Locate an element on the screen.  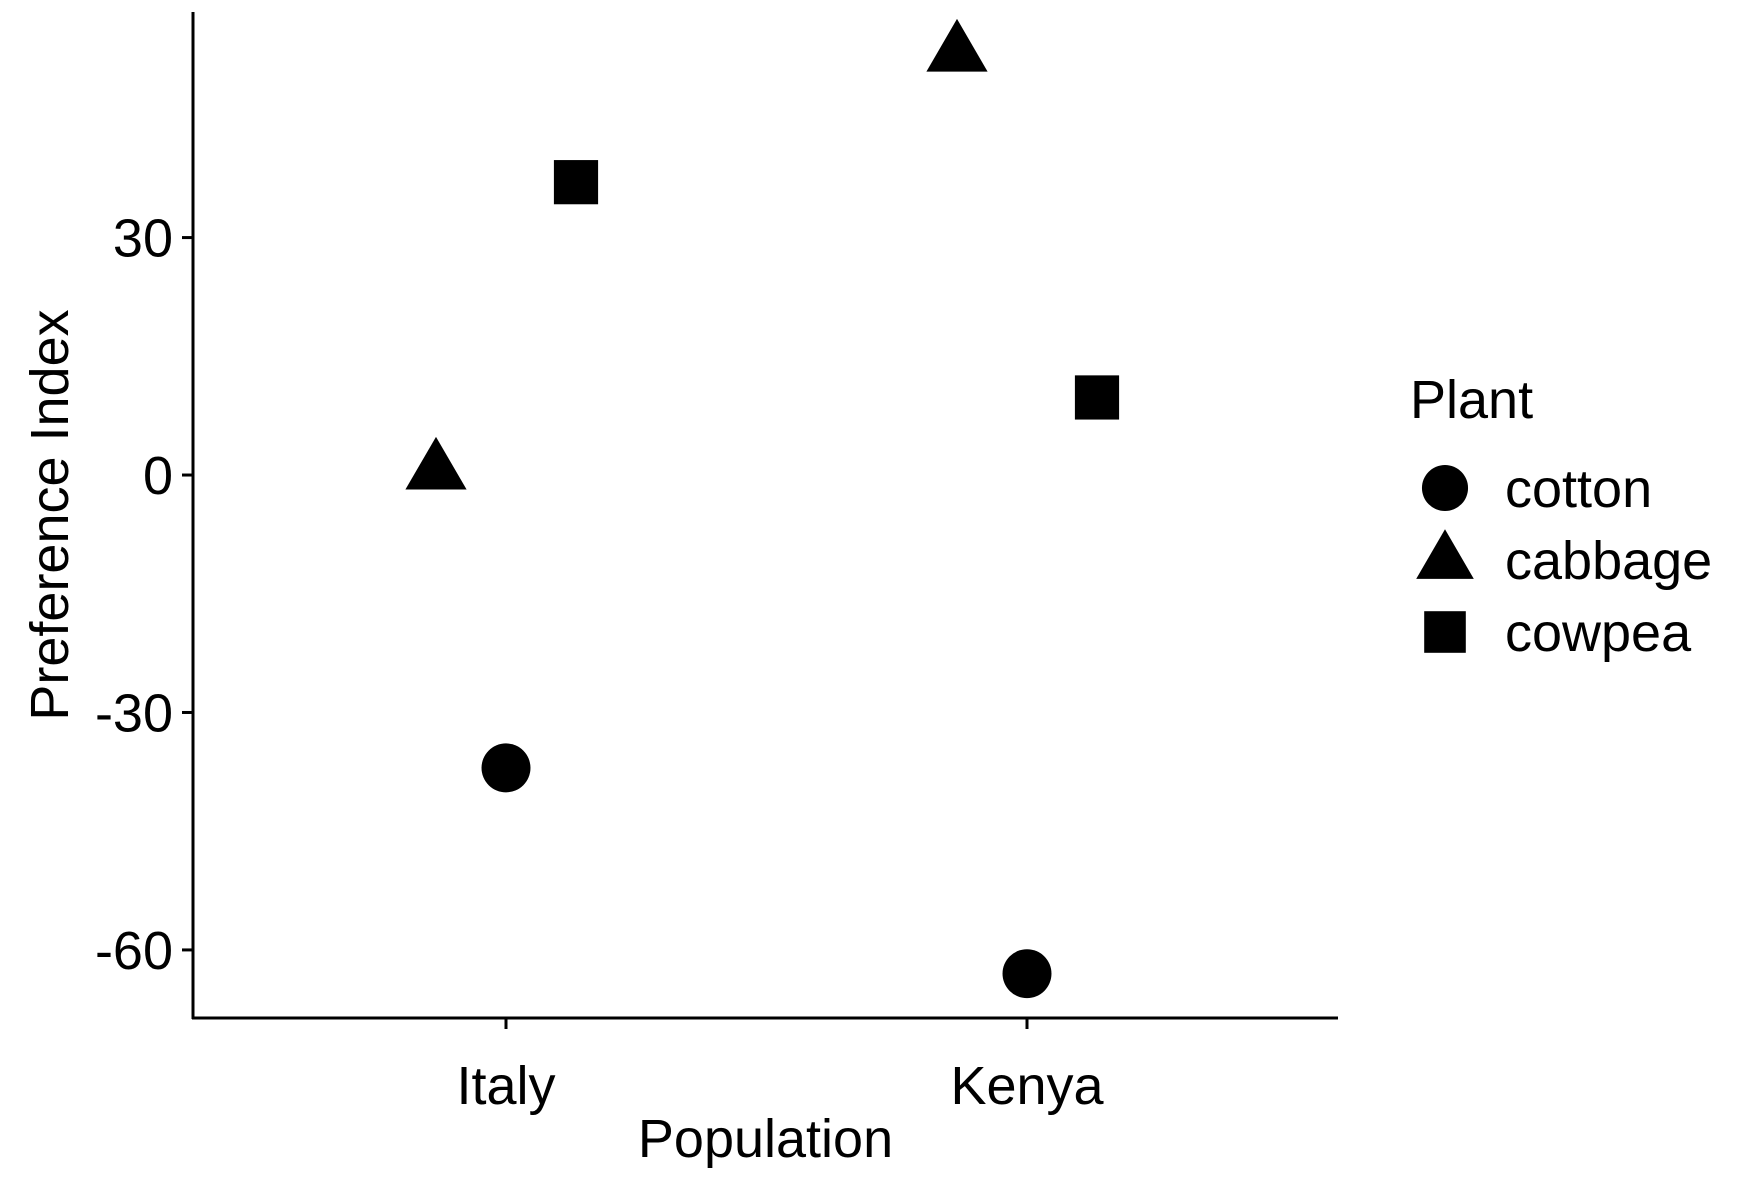
legend-label-cabbage: cabbage is located at coordinates (1608, 561).